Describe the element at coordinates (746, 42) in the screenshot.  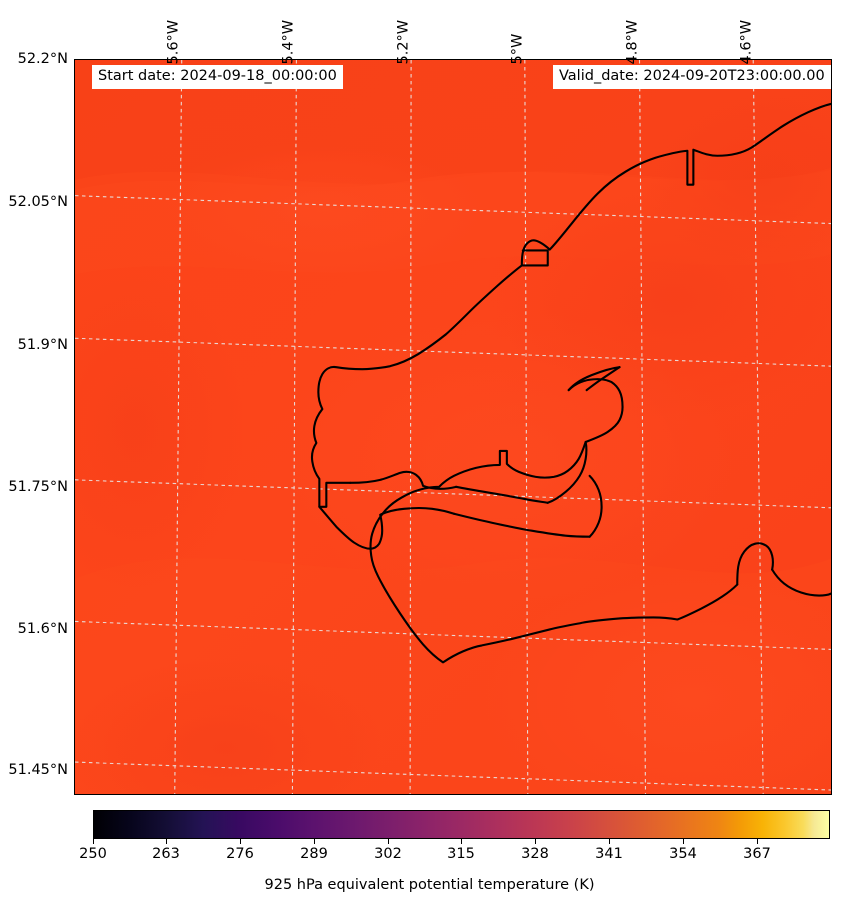
I see `lon-tick-label-5: 4.6°W` at that location.